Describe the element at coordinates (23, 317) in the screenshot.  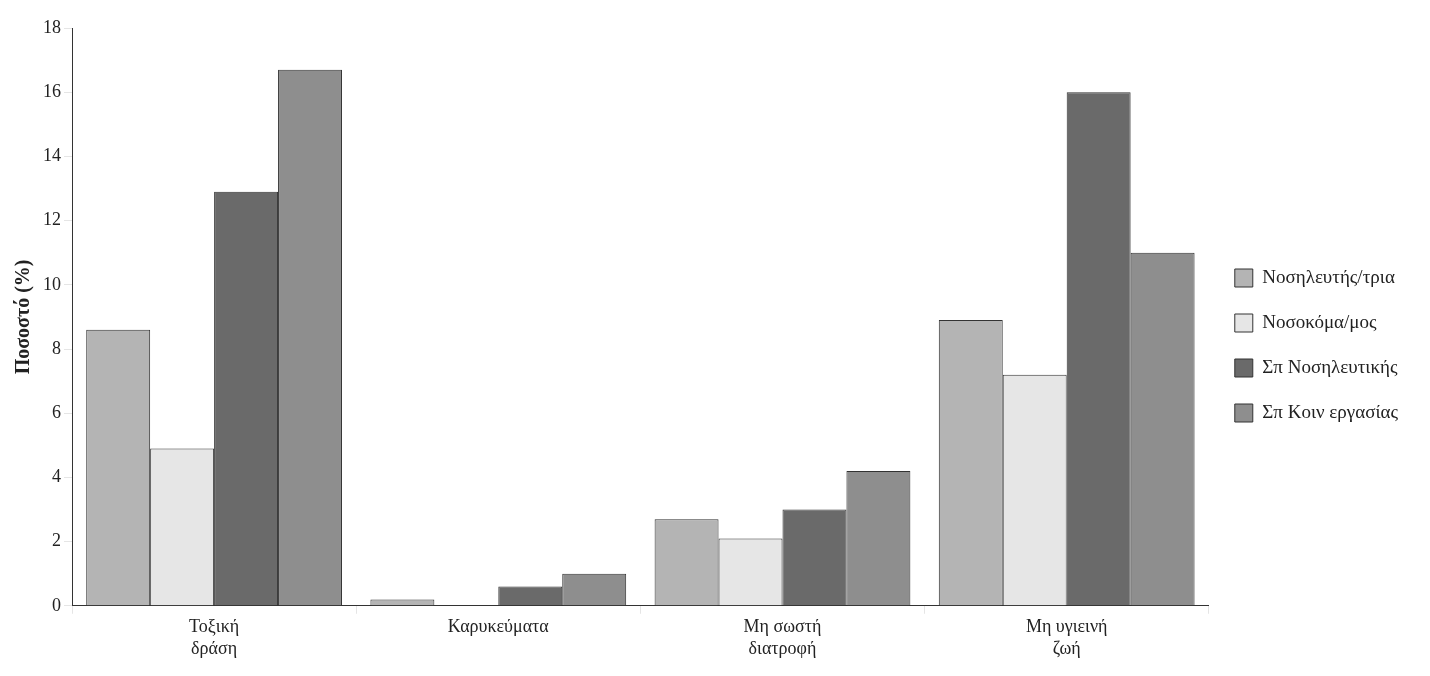
I see `y-axis-title: Ποσοστό (%)` at that location.